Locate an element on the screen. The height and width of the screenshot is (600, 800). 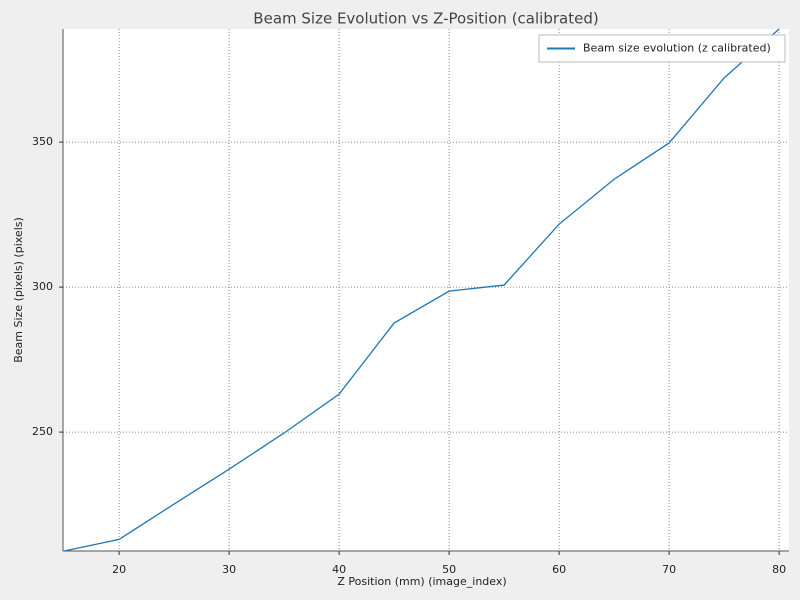
legend-label: Beam size evolution (z calibrated) is located at coordinates (677, 48).